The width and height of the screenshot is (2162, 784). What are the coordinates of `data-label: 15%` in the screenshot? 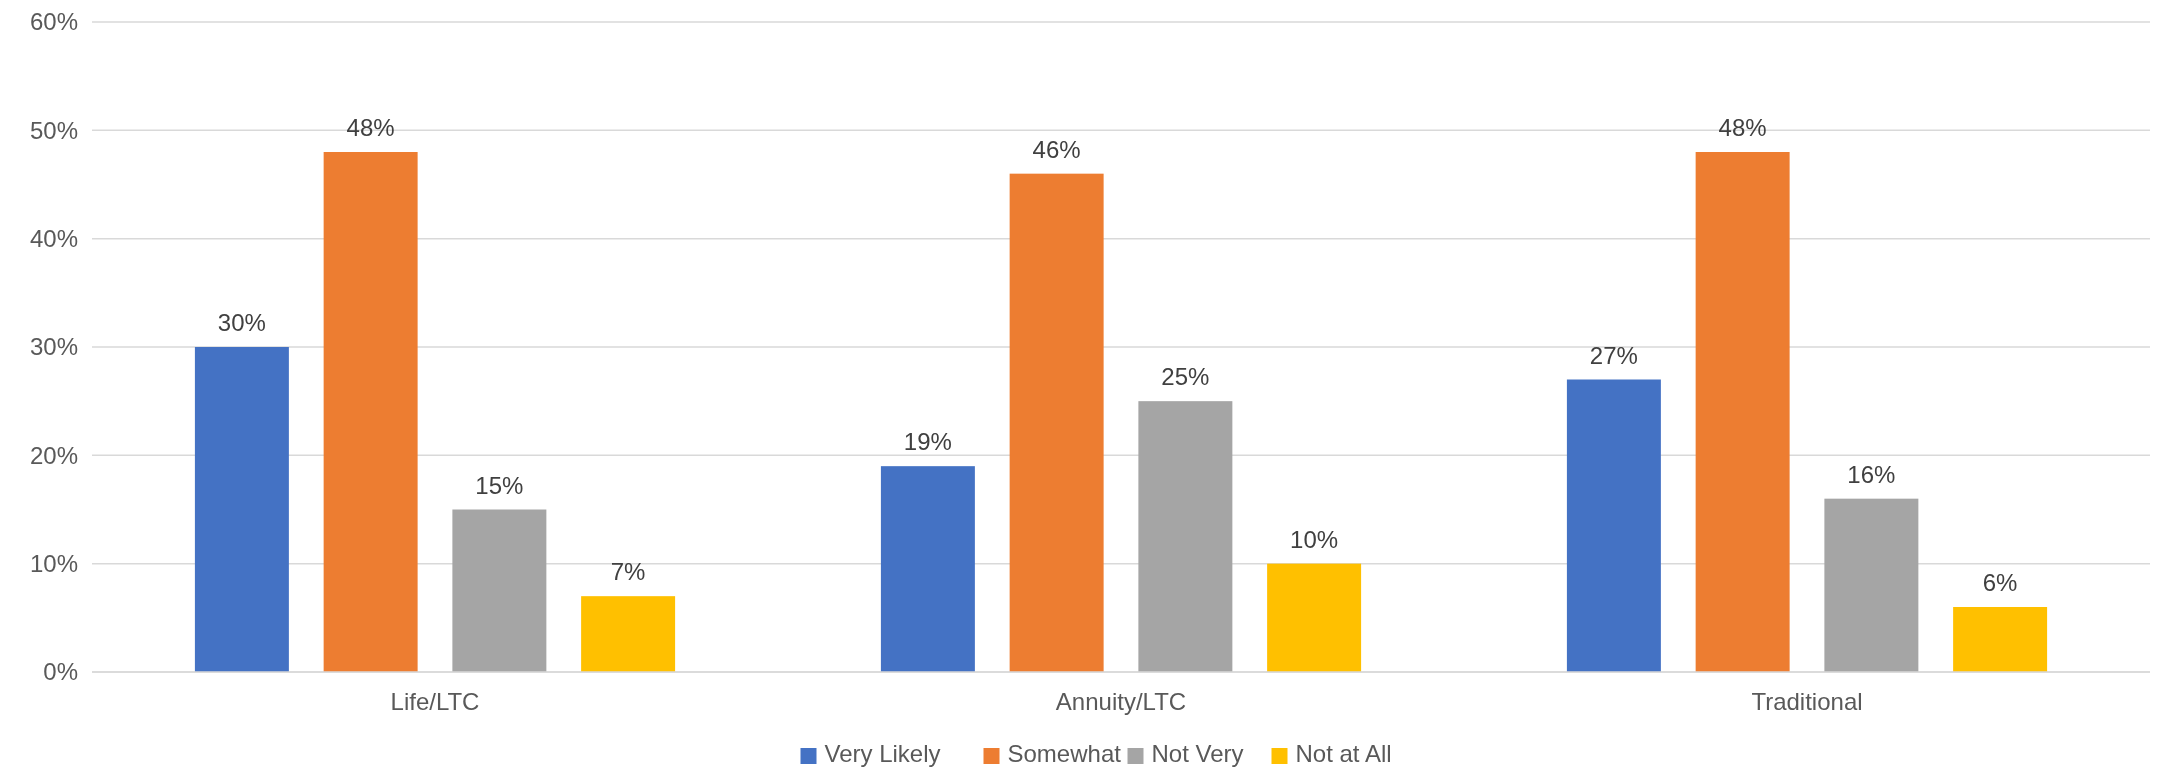 It's located at (499, 485).